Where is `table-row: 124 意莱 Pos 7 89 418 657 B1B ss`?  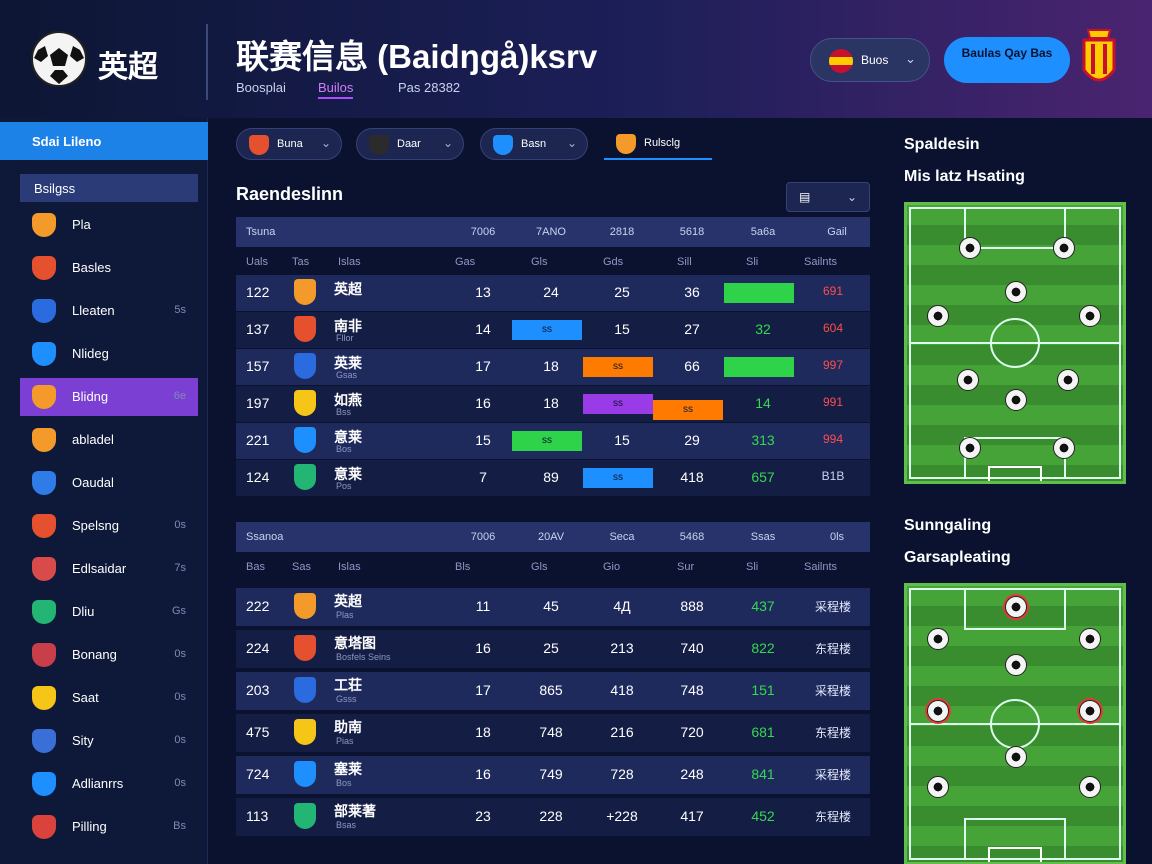
table-row: 124 意莱 Pos 7 89 418 657 B1B ss is located at coordinates (553, 478).